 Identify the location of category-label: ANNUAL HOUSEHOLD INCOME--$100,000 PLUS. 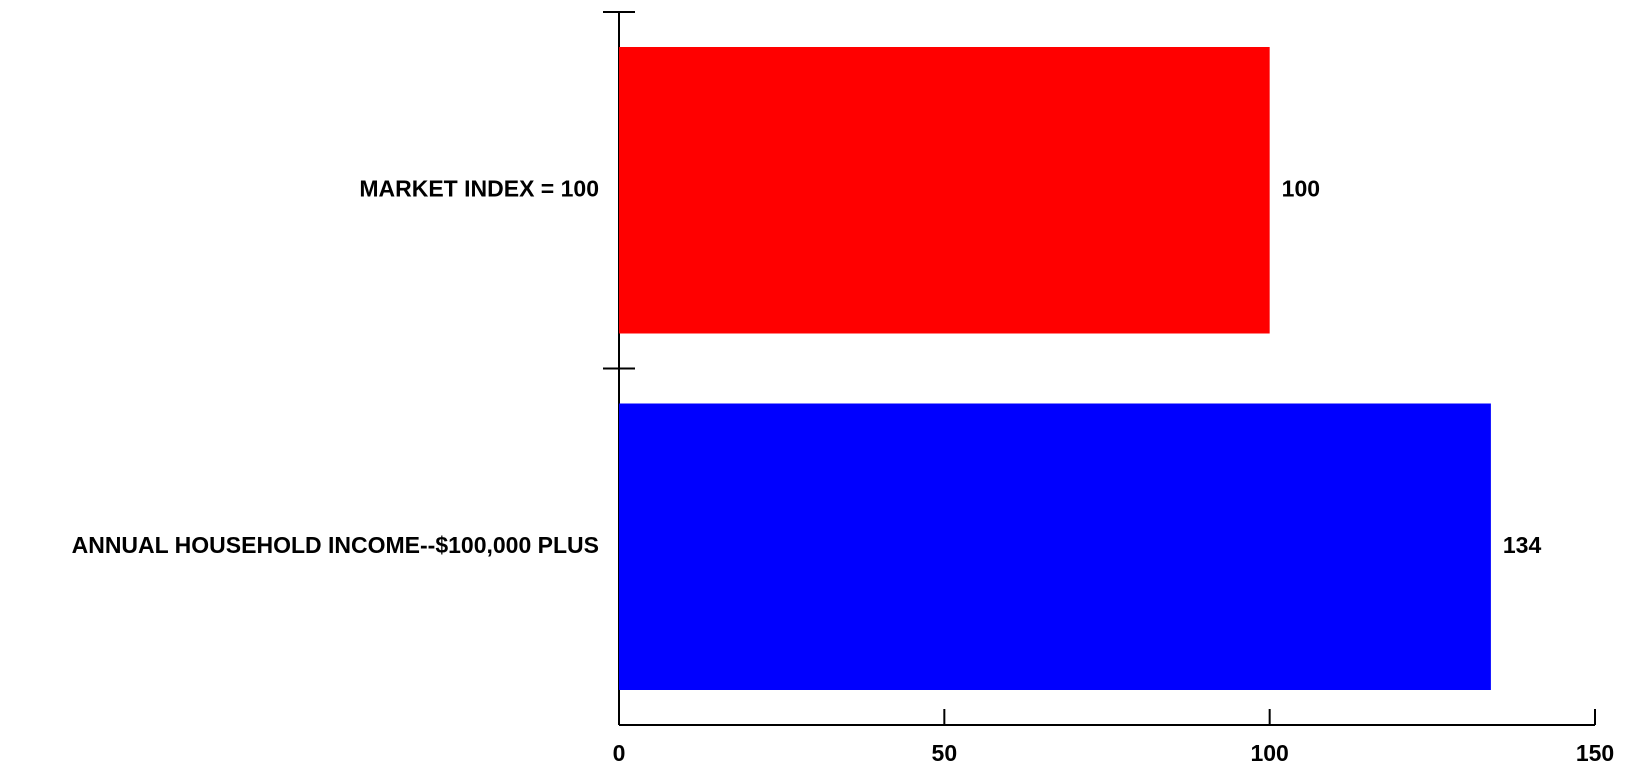
(335, 545).